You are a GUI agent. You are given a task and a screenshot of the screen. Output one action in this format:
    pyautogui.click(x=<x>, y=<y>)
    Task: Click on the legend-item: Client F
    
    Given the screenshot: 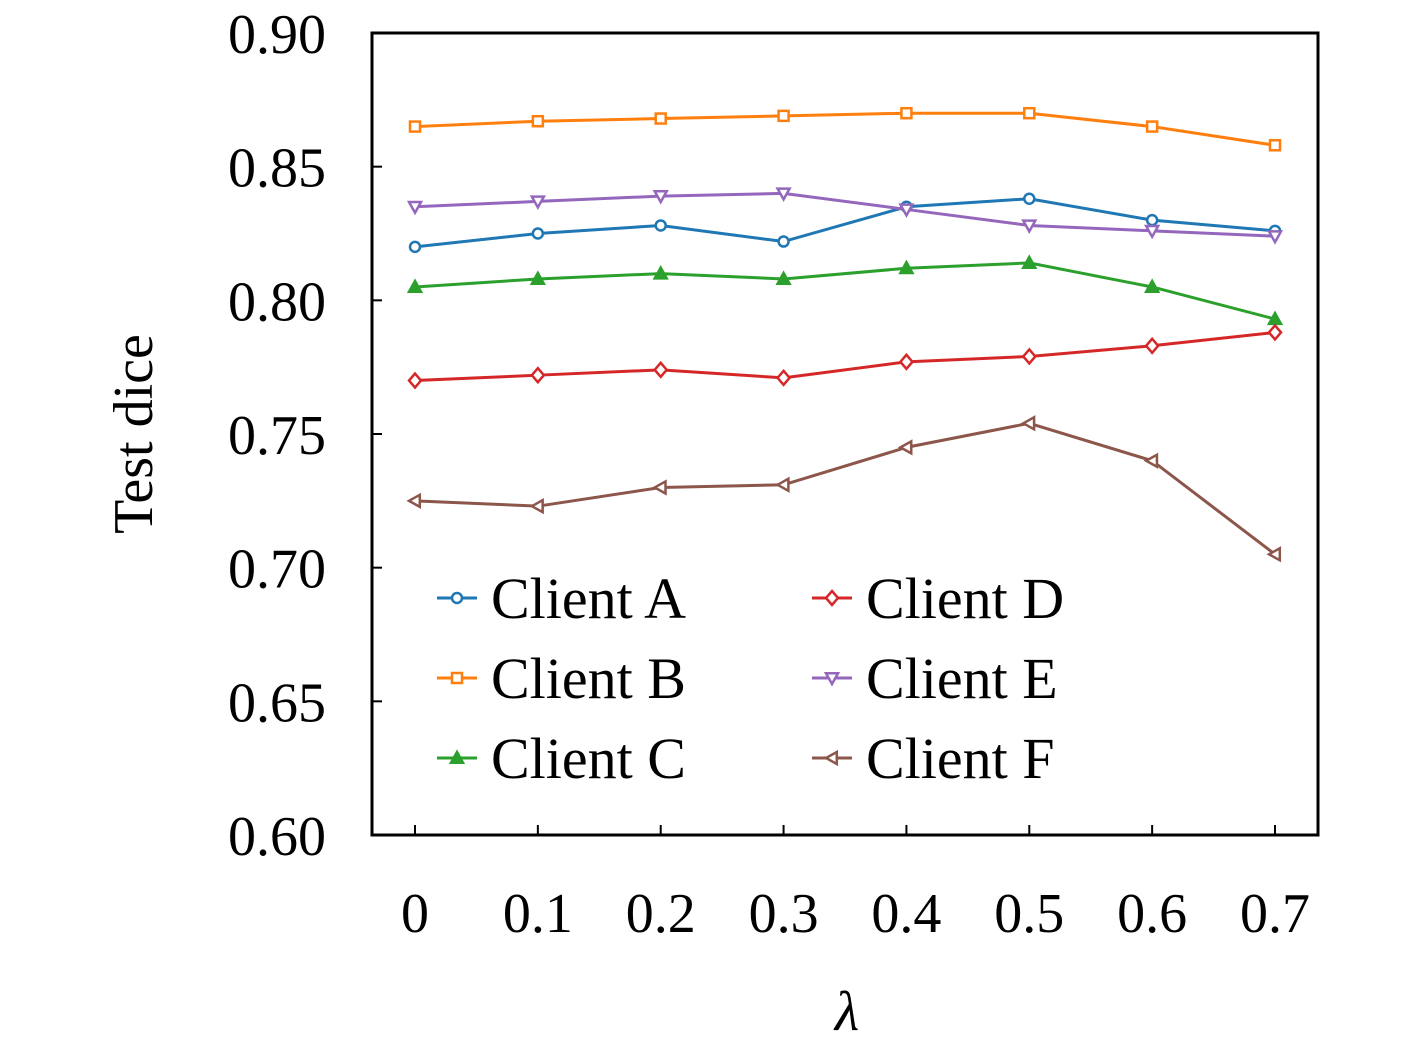 What is the action you would take?
    pyautogui.click(x=933, y=758)
    